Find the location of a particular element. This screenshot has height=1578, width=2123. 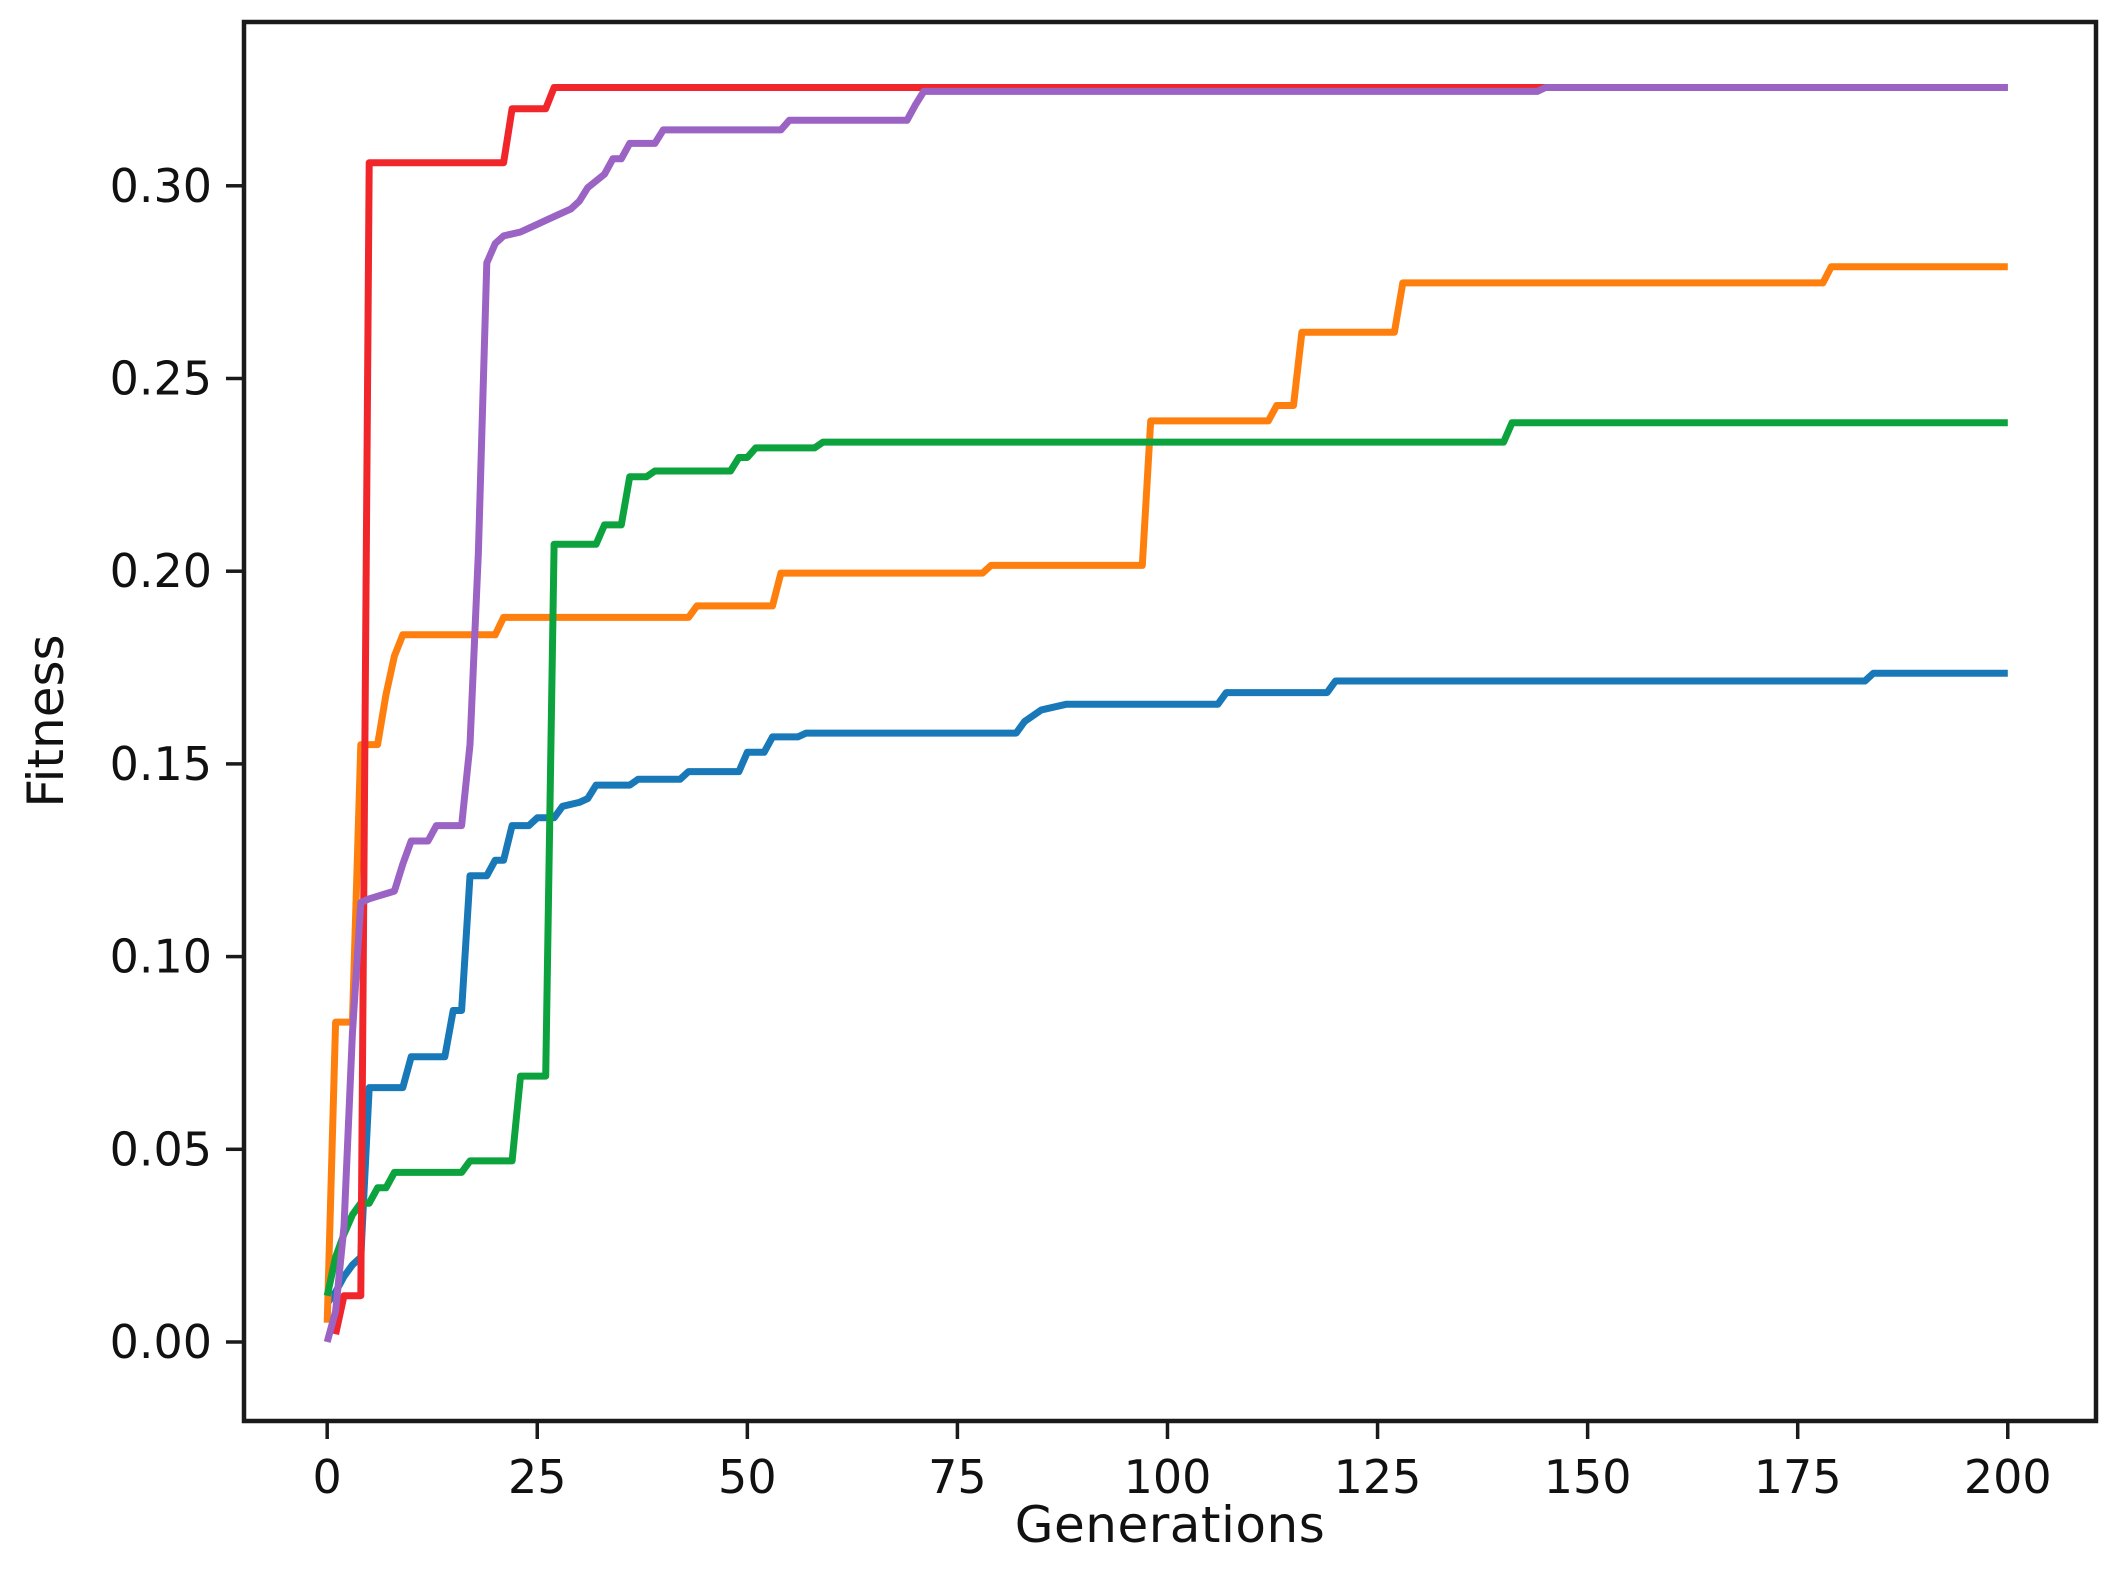

y-tick-label: 0.10 is located at coordinates (161, 957).